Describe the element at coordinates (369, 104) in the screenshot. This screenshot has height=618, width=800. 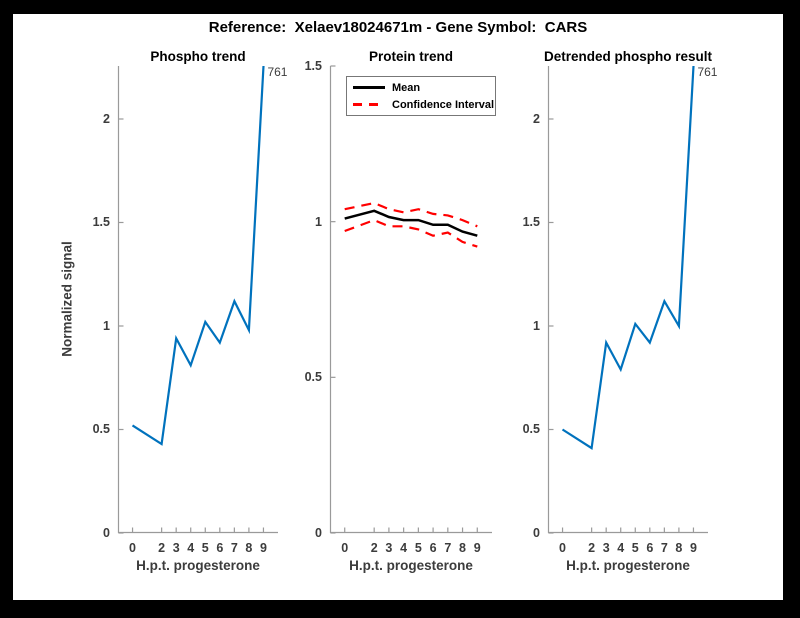
I see `confidence-interval-line-sample-icon` at that location.